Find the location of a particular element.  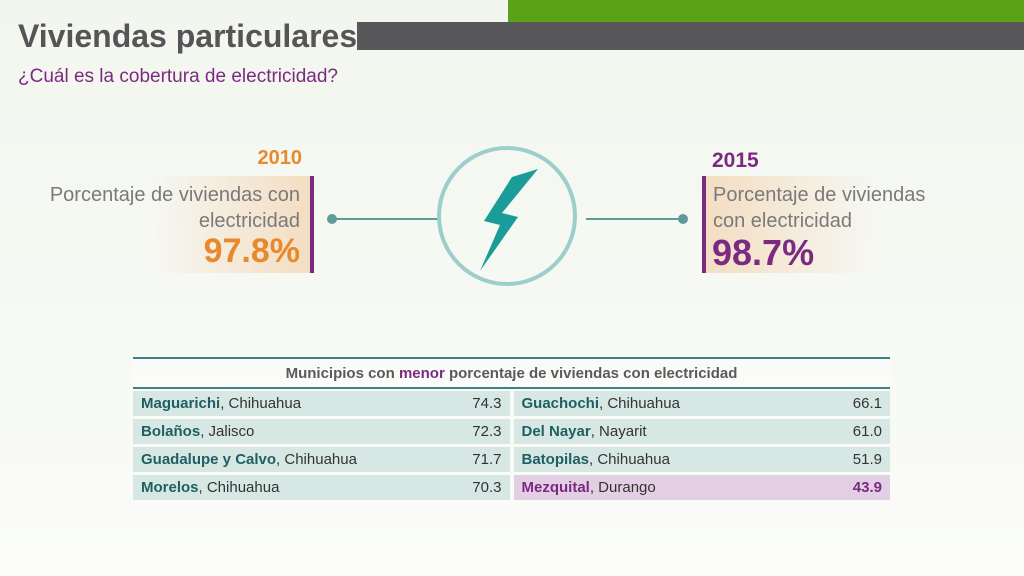

table-row: Guachochi, Chihuahua 66.1 is located at coordinates (701, 403).